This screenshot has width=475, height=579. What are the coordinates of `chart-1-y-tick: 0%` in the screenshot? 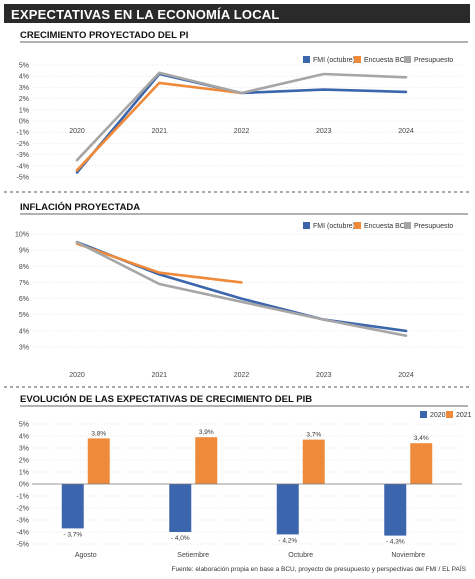 It's located at (24, 122).